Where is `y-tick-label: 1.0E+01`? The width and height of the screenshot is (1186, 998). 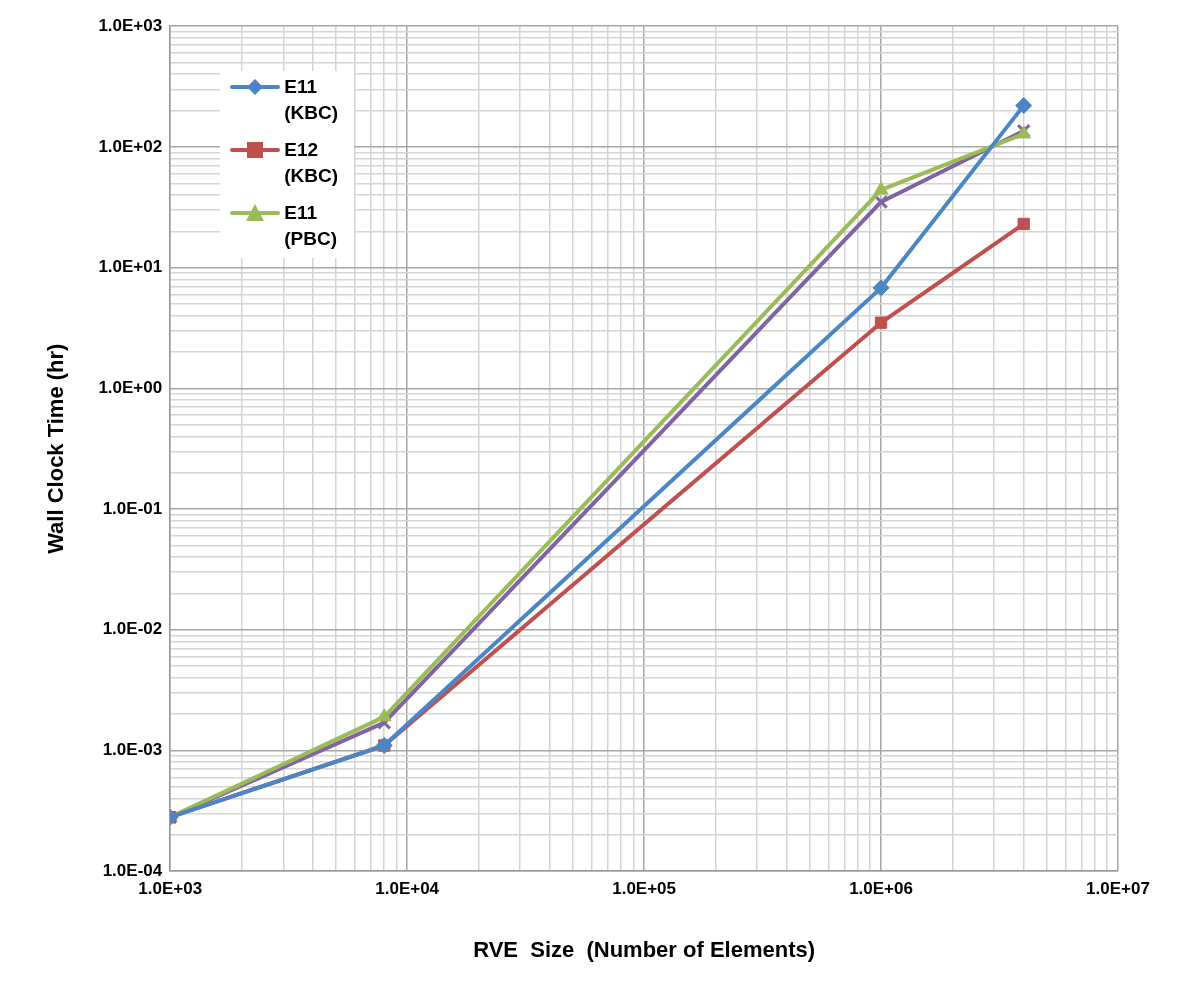
y-tick-label: 1.0E+01 is located at coordinates (130, 267).